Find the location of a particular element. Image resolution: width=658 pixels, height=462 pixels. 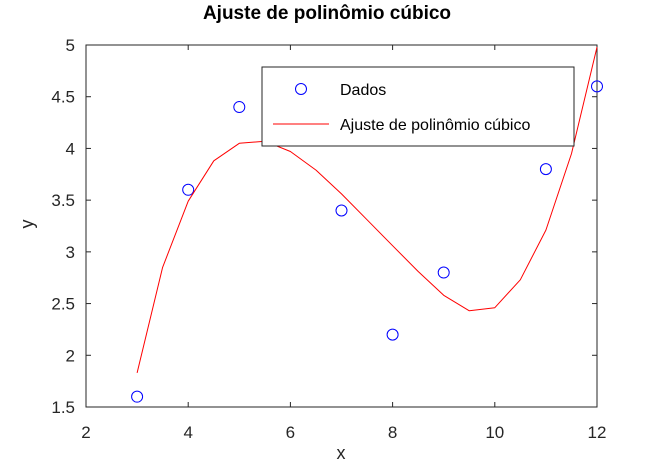

x-tick-label: 12 is located at coordinates (597, 432).